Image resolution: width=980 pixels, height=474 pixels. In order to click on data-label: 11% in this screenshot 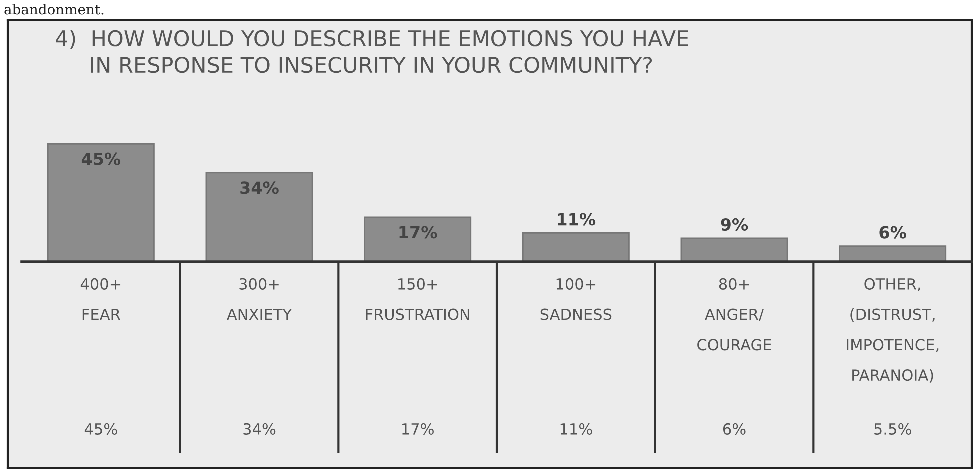, I will do `click(577, 219)`.